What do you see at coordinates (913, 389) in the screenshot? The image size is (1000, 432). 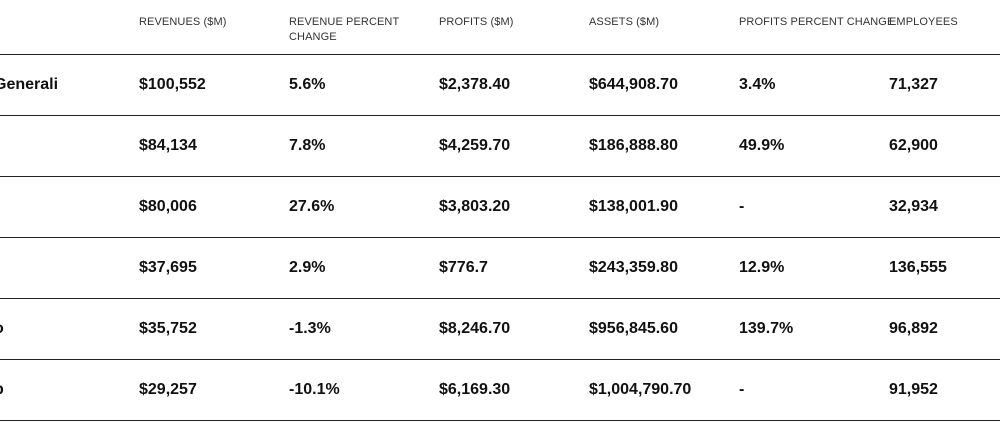 I see `employees-value: 91,952` at bounding box center [913, 389].